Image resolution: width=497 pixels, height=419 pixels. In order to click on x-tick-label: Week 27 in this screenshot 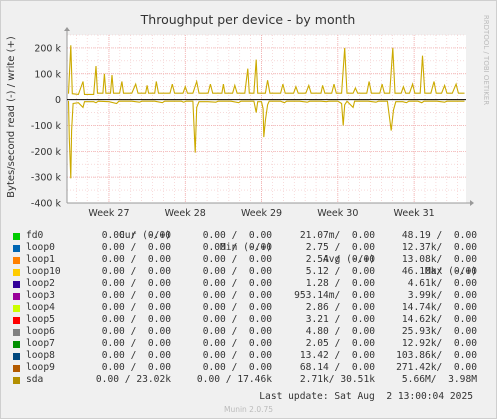, I will do `click(108, 213)`.